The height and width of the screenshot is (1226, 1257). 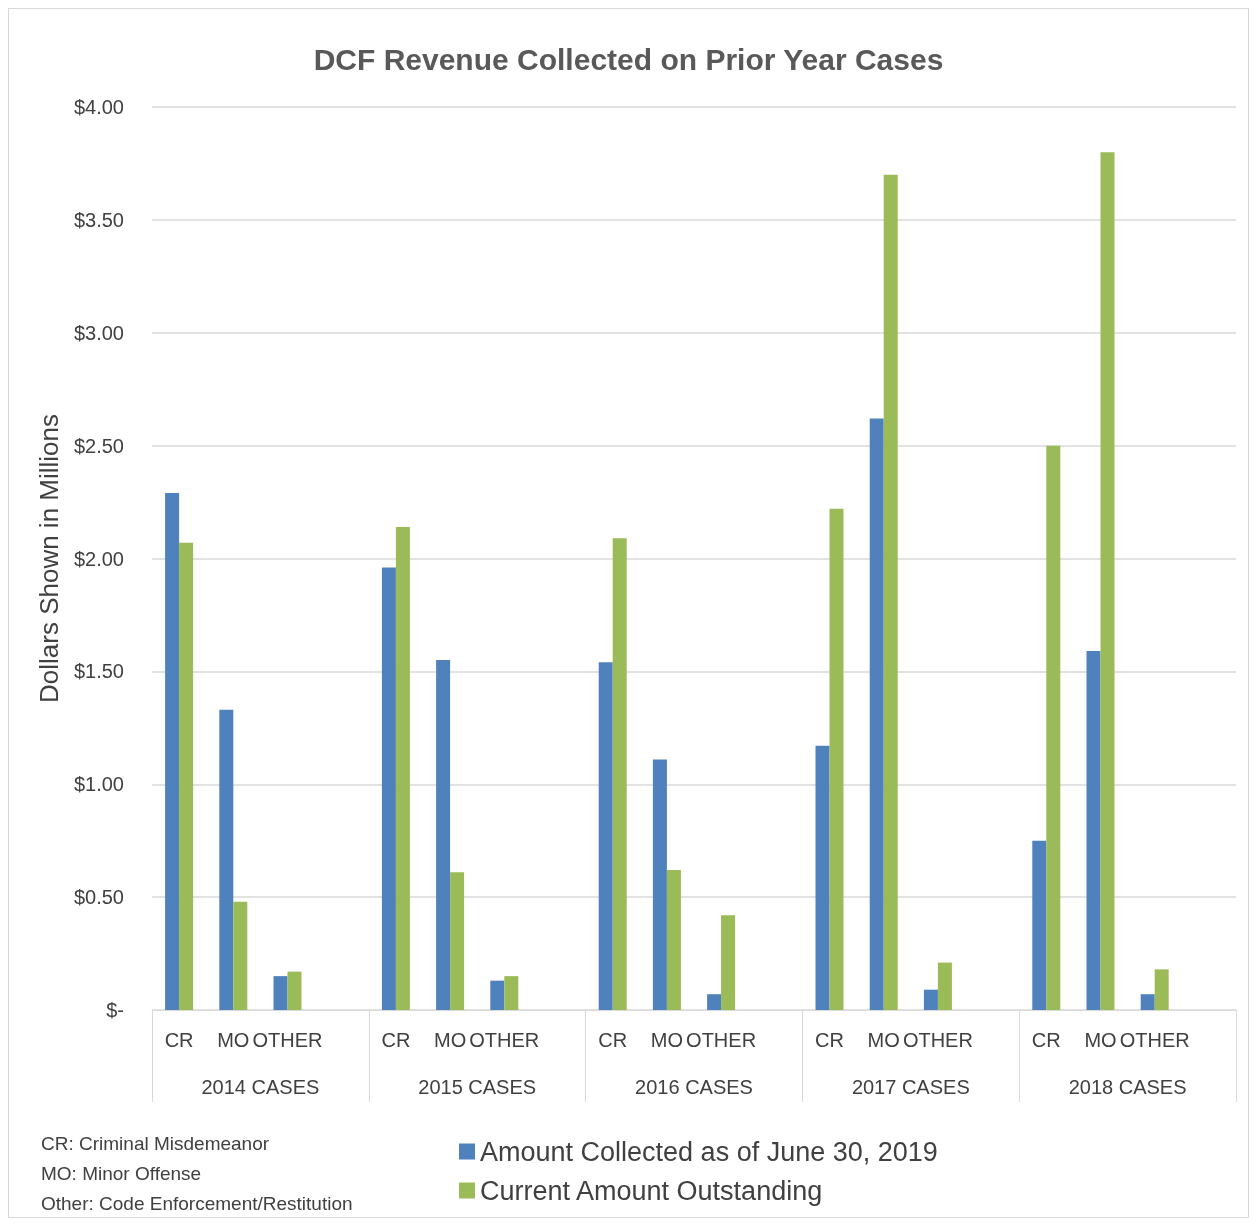 I want to click on text: 2017 CASES, so click(x=910, y=1087).